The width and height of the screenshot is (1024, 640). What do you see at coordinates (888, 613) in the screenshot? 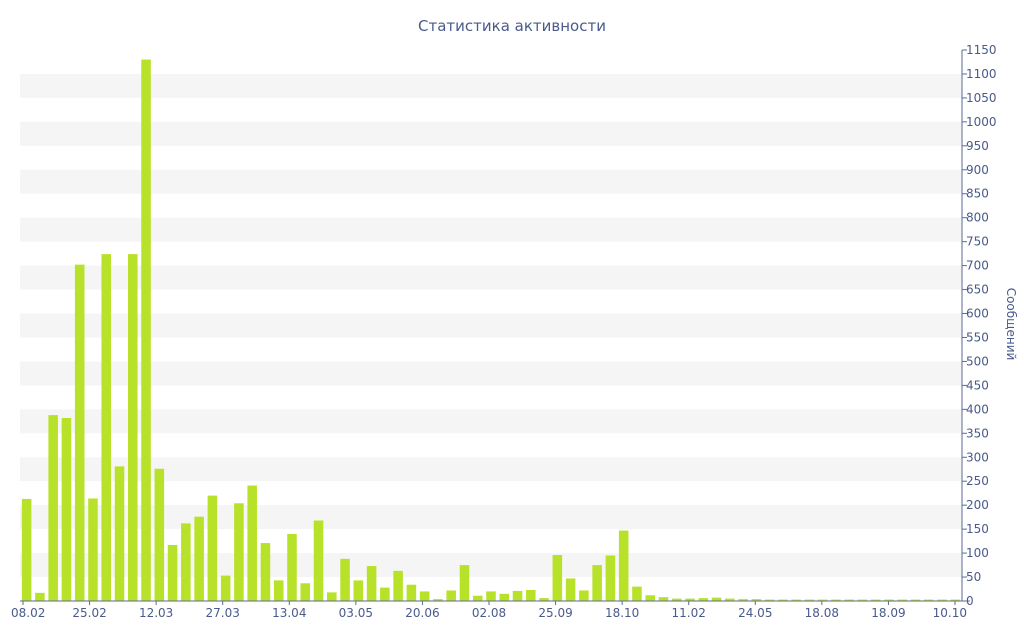
I see `x-tick-label: 18.09` at bounding box center [888, 613].